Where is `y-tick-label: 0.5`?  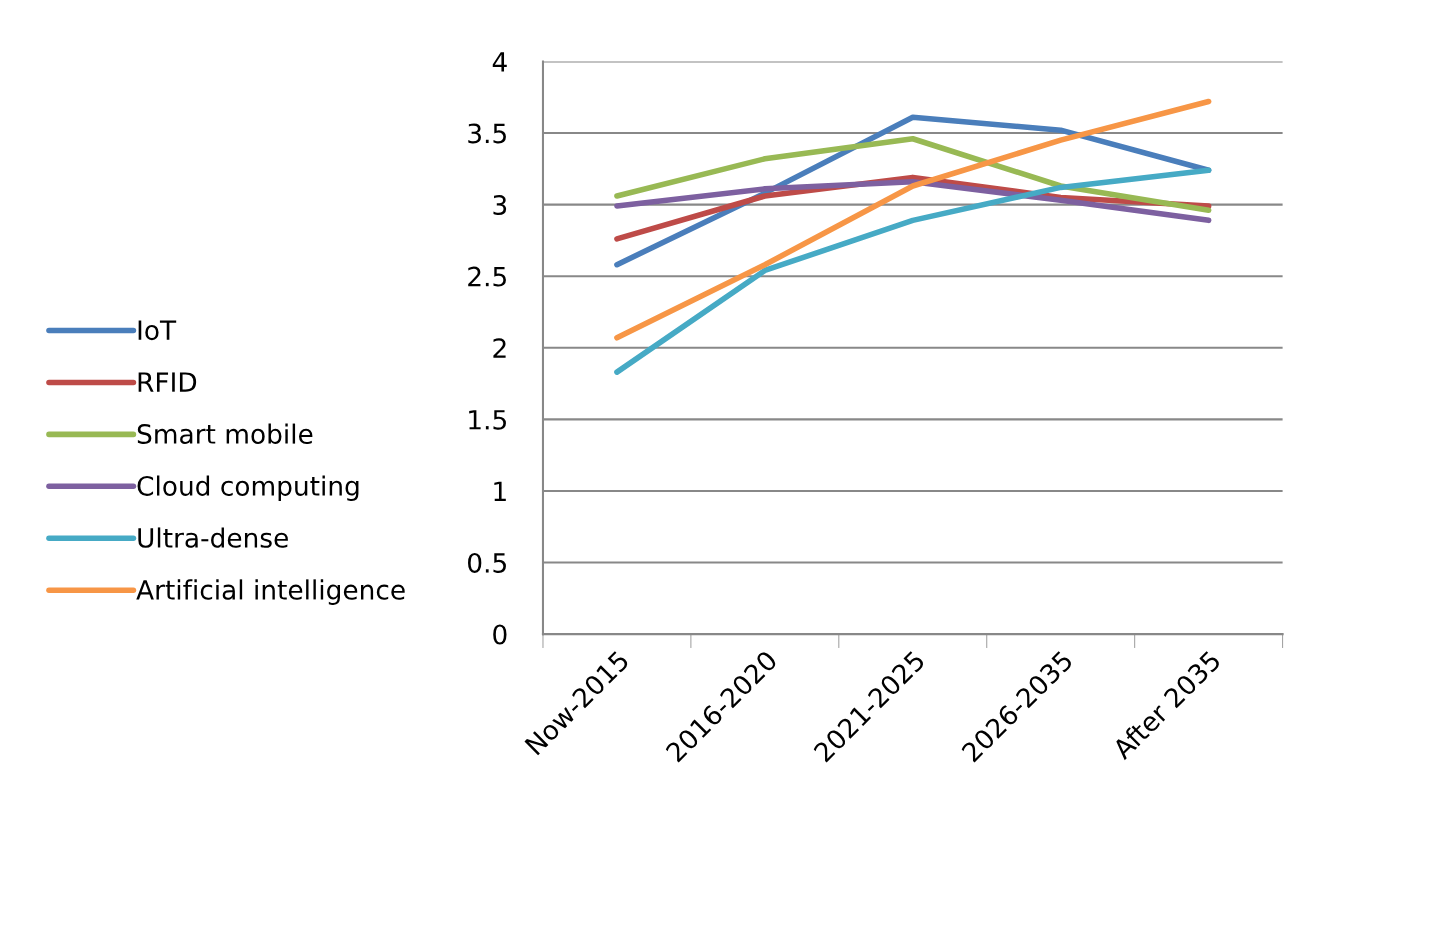 y-tick-label: 0.5 is located at coordinates (487, 562).